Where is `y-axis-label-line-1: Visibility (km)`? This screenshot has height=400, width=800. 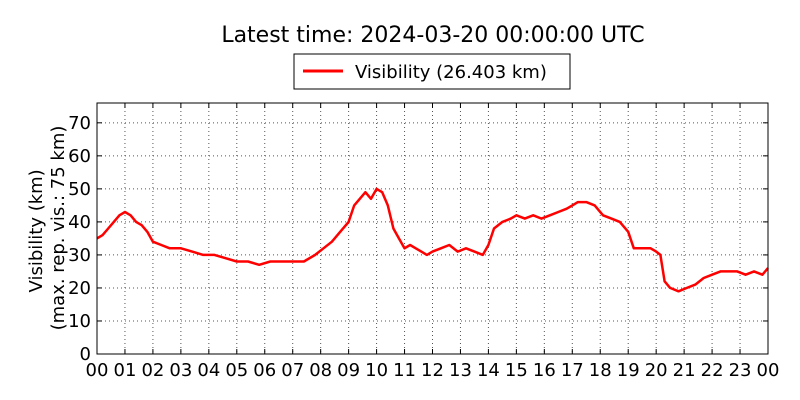
y-axis-label-line-1: Visibility (km) is located at coordinates (36, 230).